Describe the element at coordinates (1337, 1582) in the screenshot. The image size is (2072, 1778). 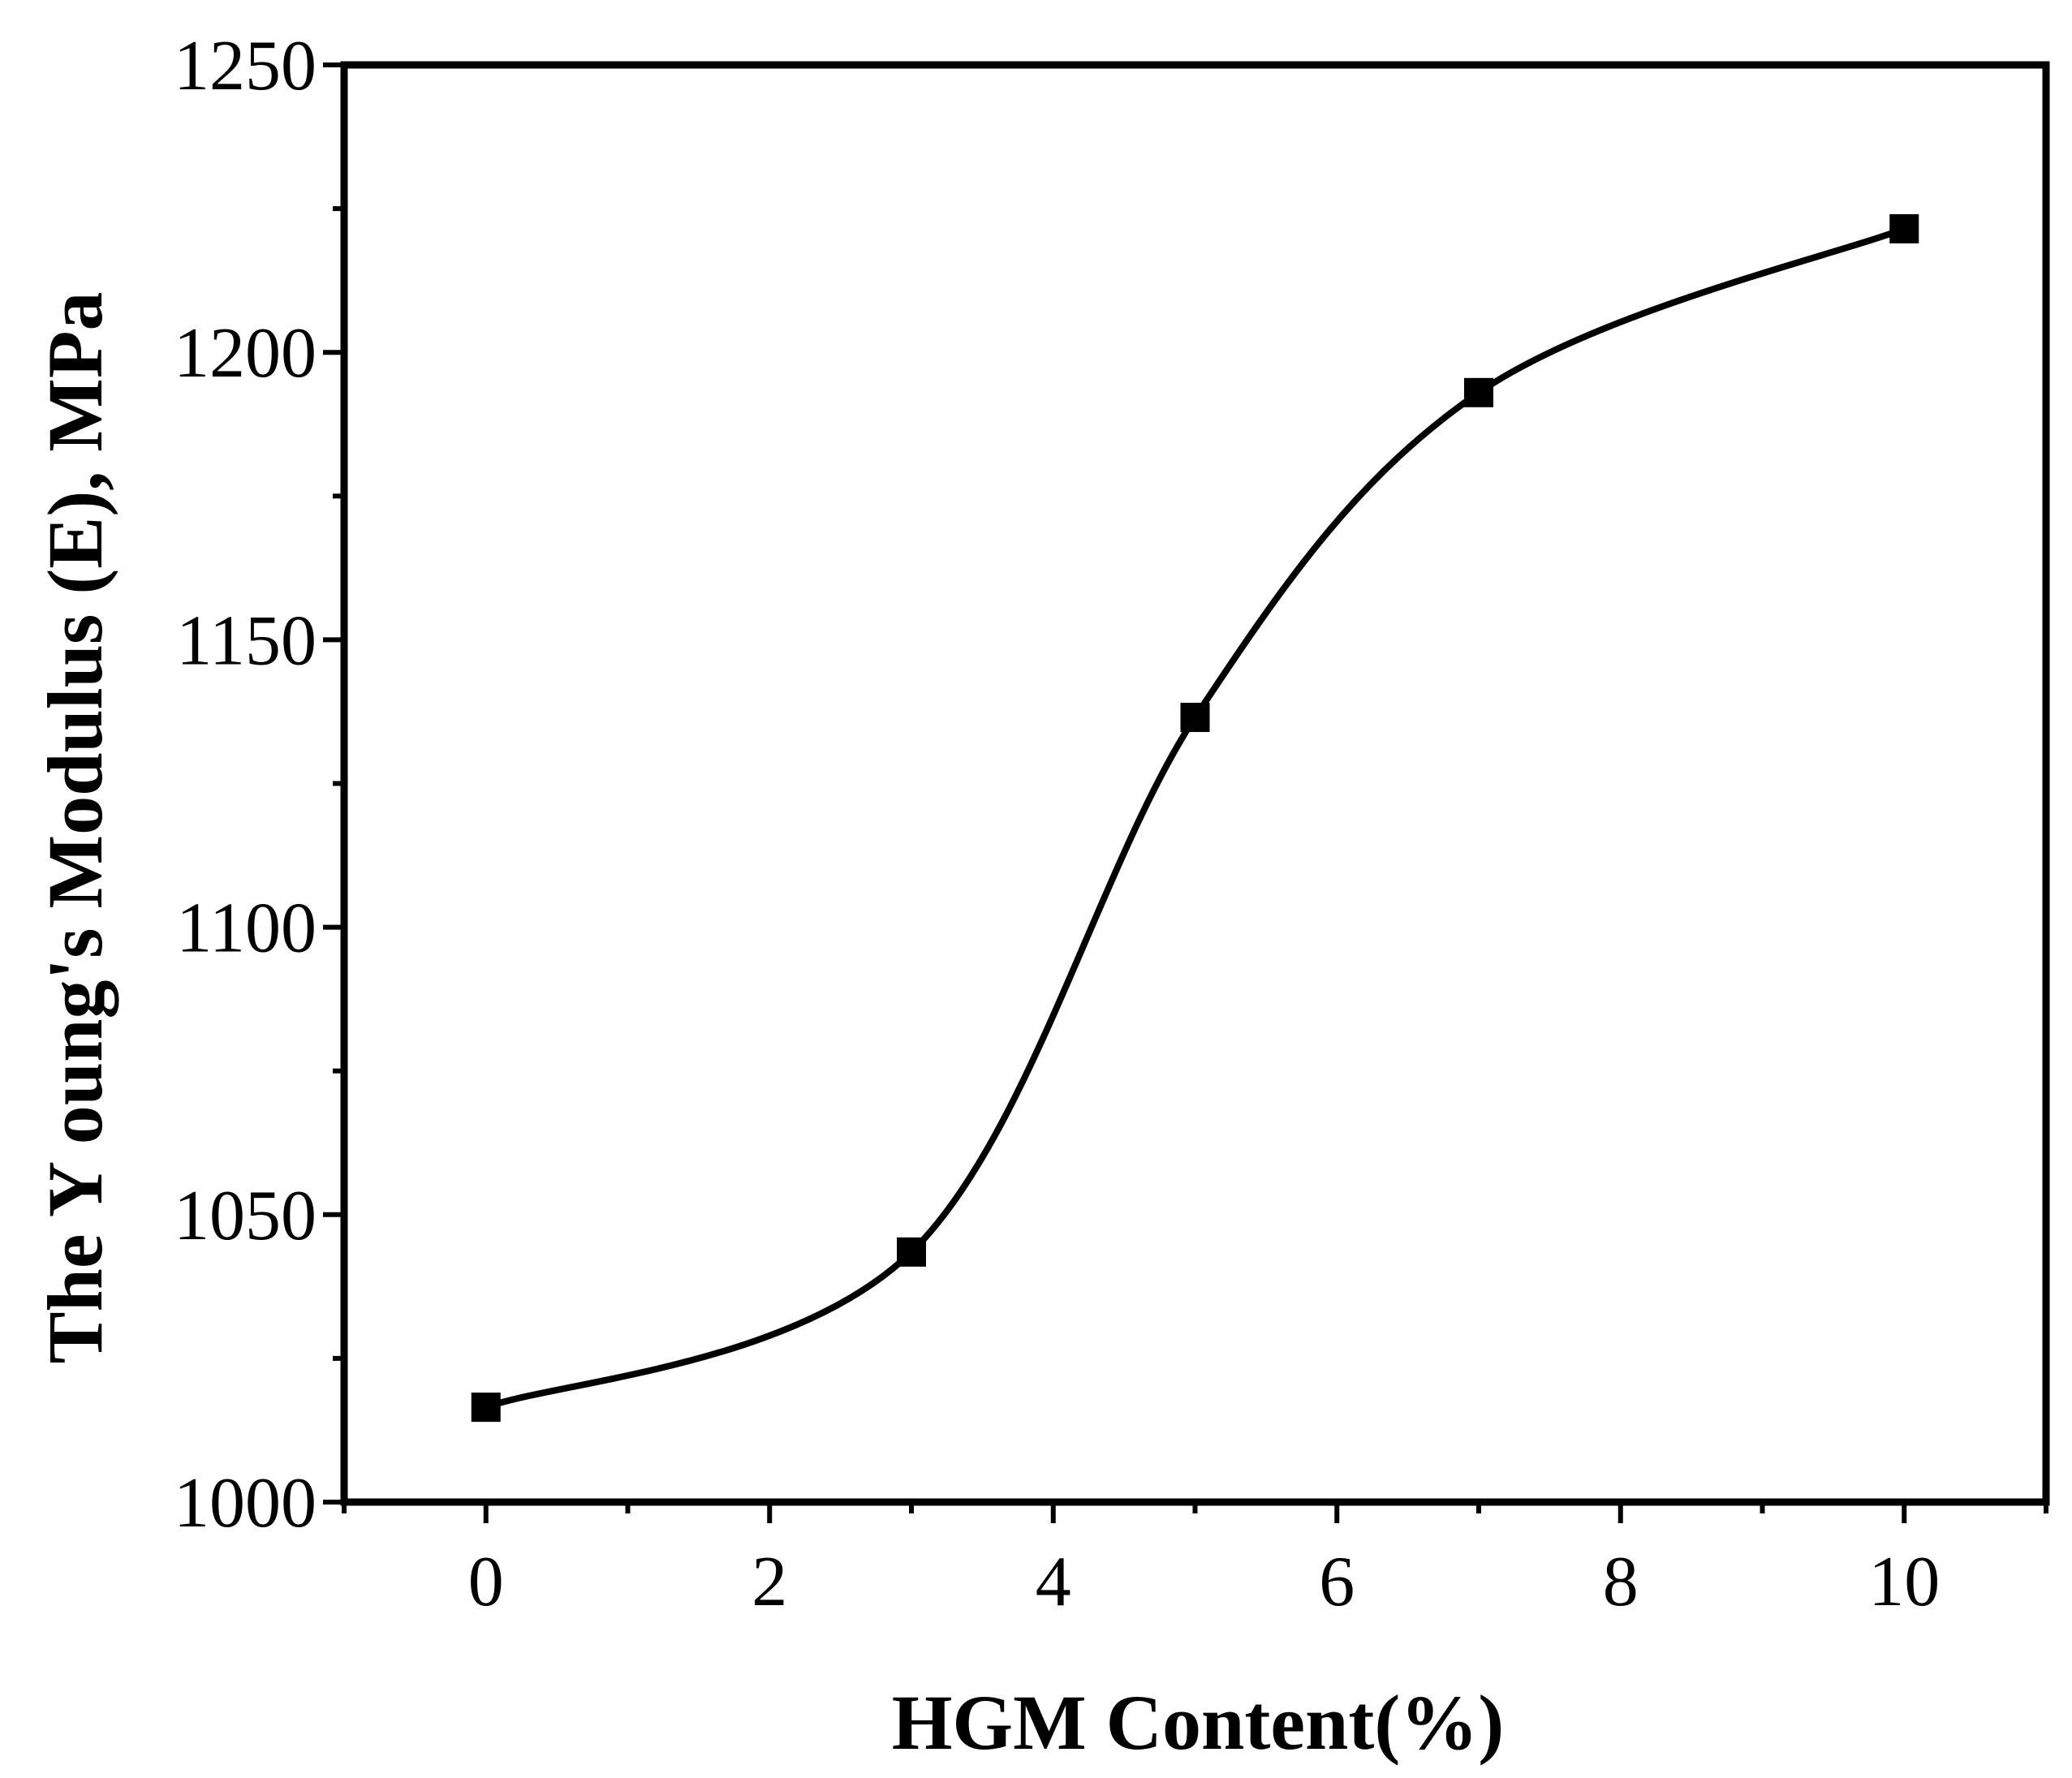
I see `x-tick-label: 6` at that location.